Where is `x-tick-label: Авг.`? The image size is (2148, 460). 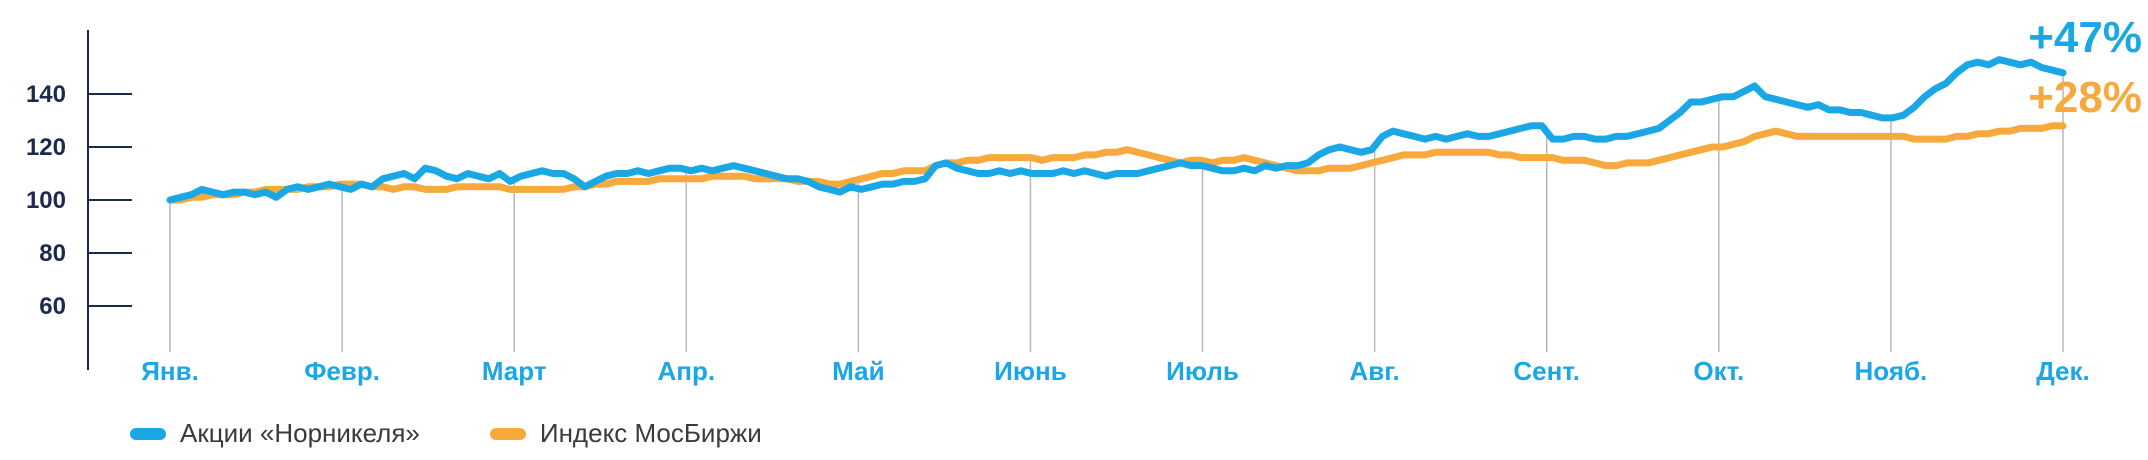 x-tick-label: Авг. is located at coordinates (1375, 371).